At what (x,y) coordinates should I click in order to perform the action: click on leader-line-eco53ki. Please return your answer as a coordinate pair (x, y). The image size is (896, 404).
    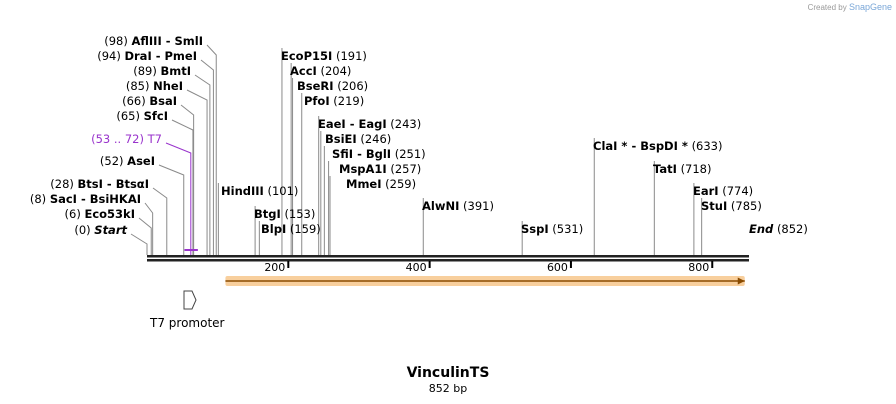
    Looking at the image, I should click on (145, 236).